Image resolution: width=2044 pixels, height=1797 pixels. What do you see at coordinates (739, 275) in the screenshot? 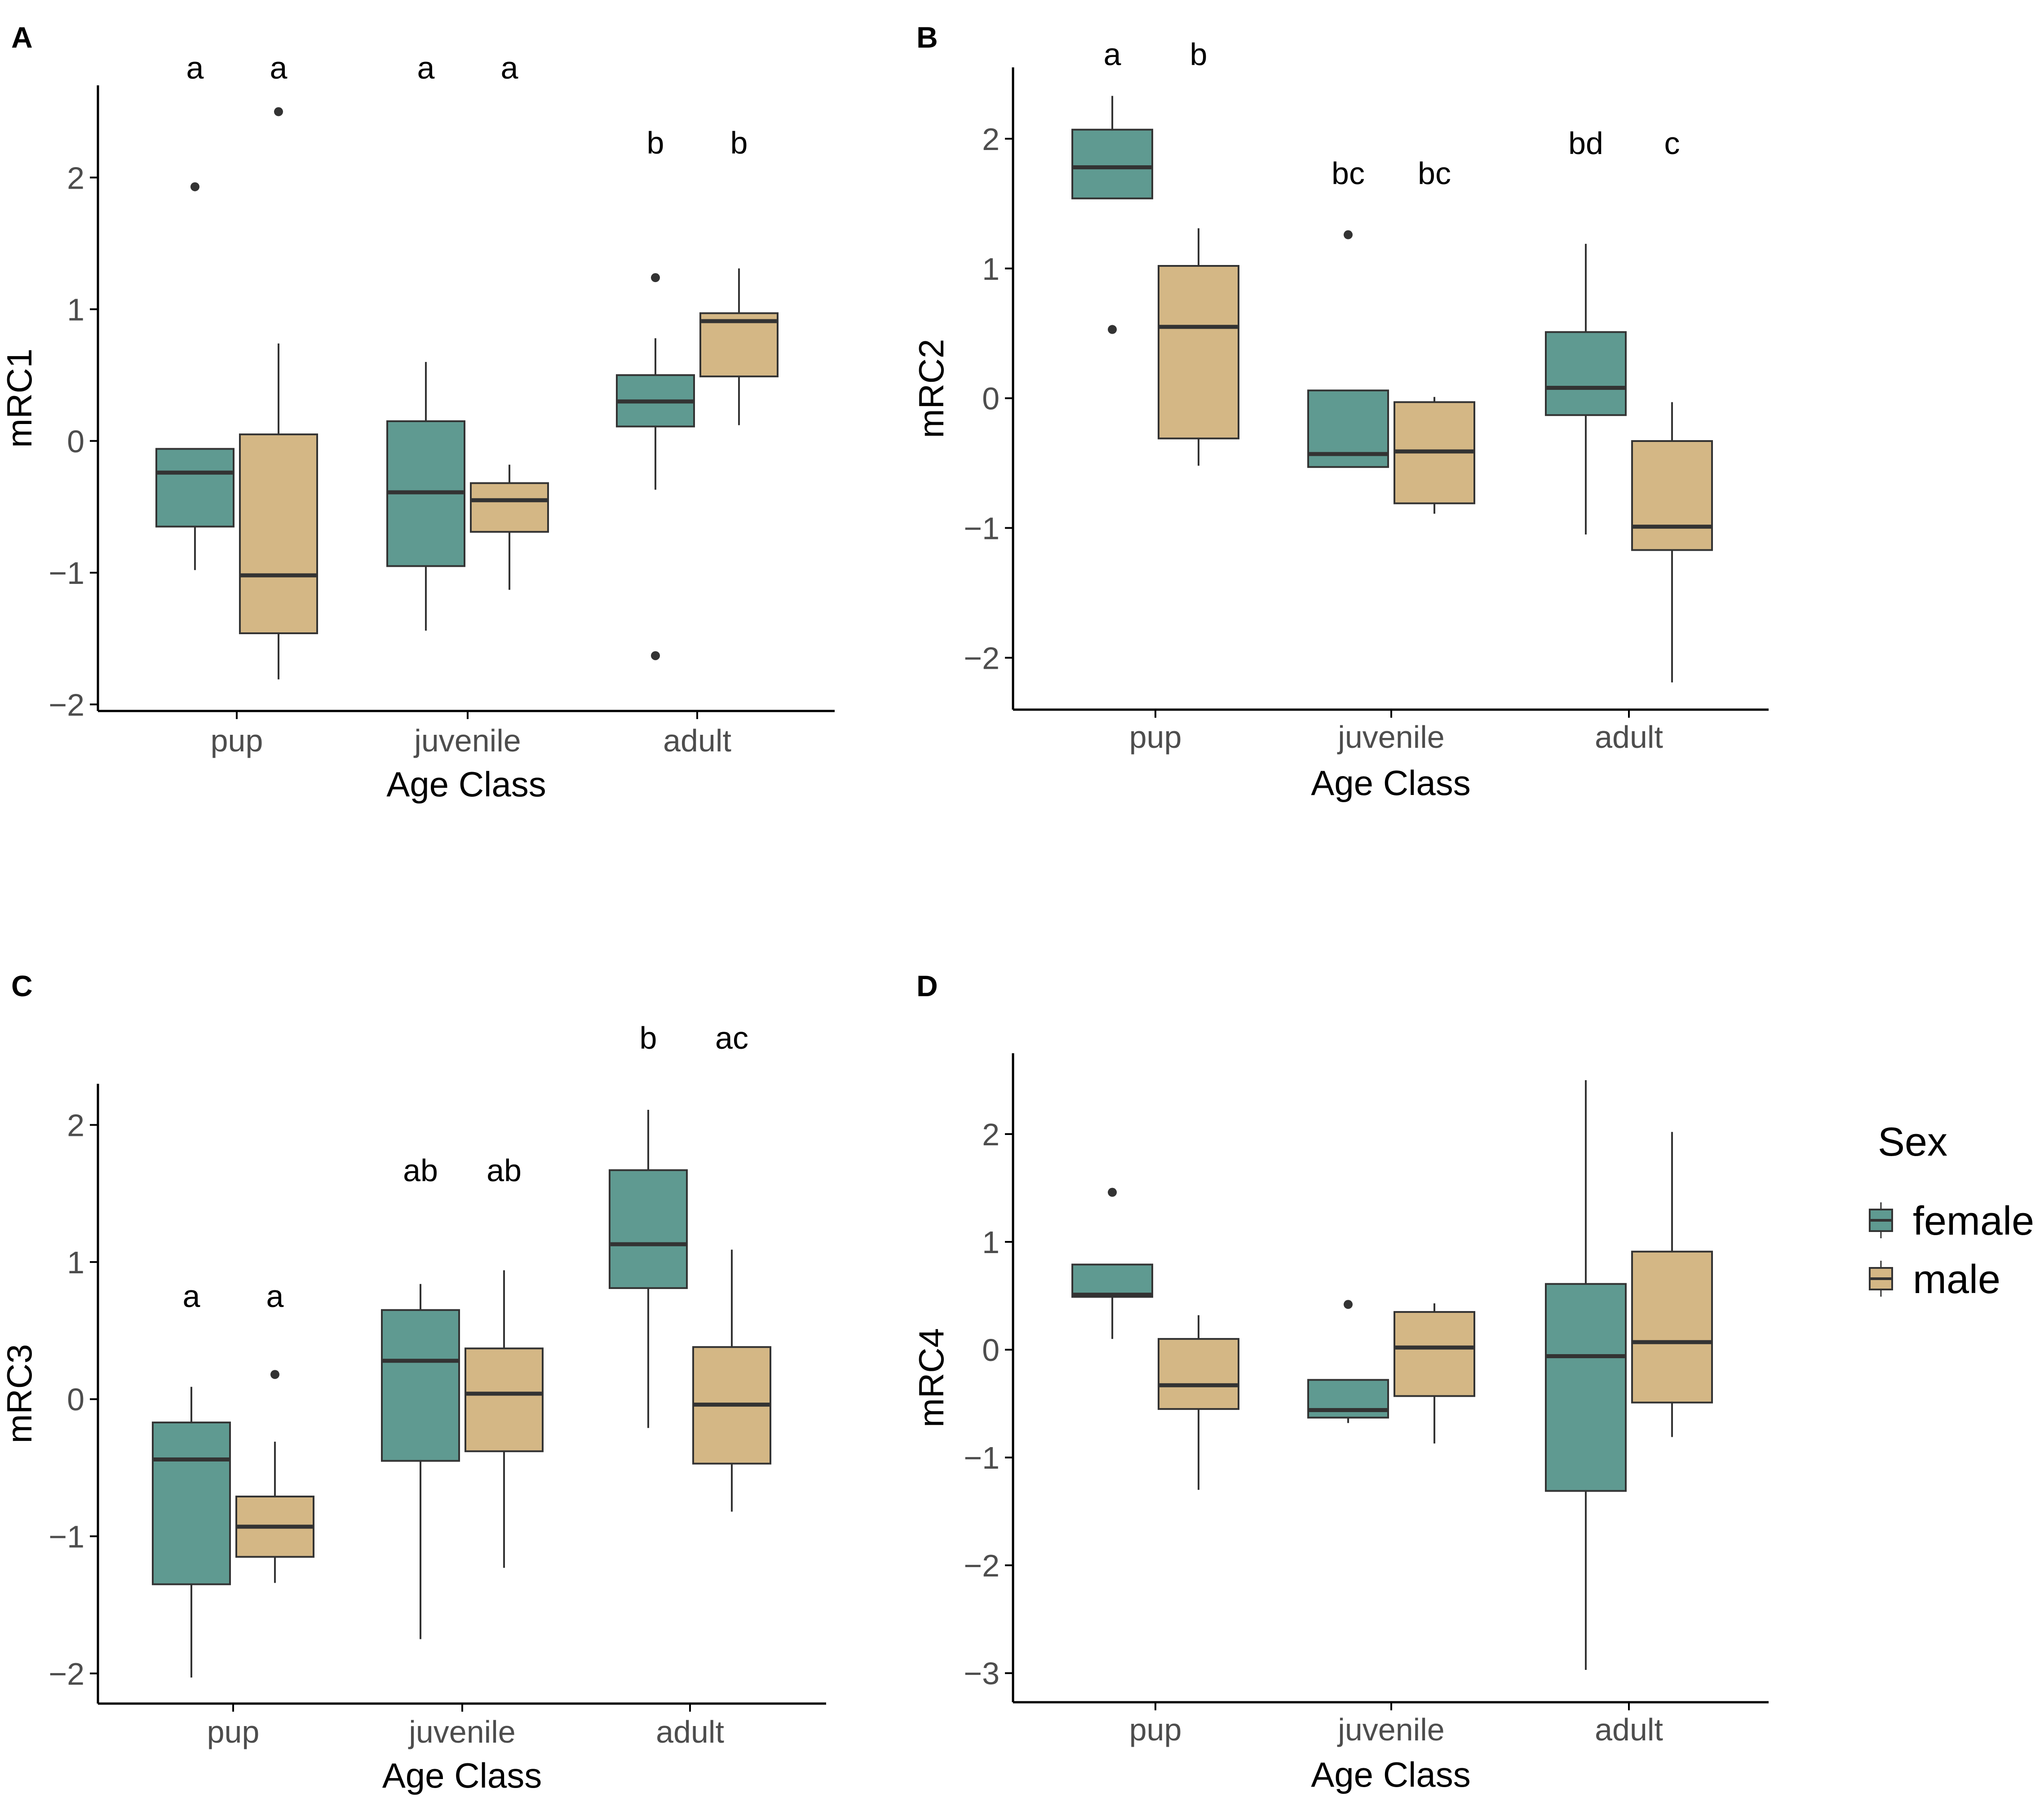
I see `box-male-adult: b` at bounding box center [739, 275].